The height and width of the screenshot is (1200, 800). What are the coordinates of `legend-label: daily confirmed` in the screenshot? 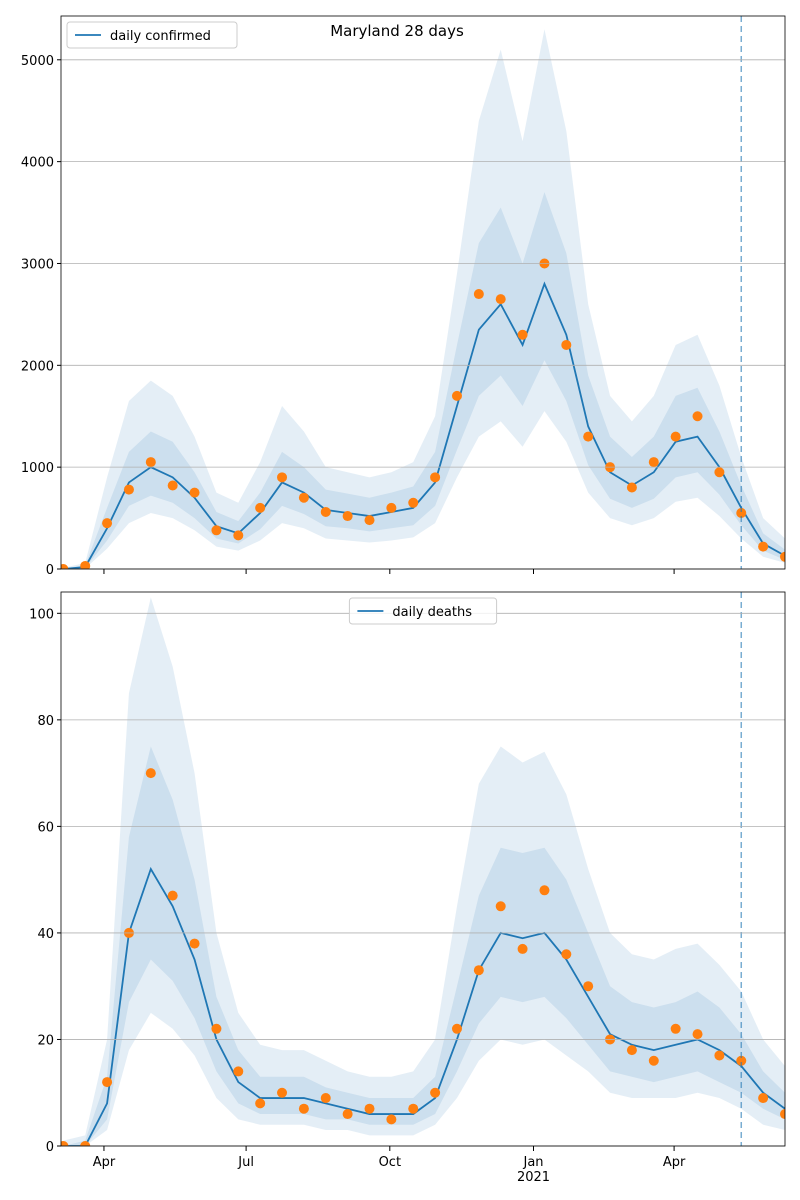 It's located at (160, 36).